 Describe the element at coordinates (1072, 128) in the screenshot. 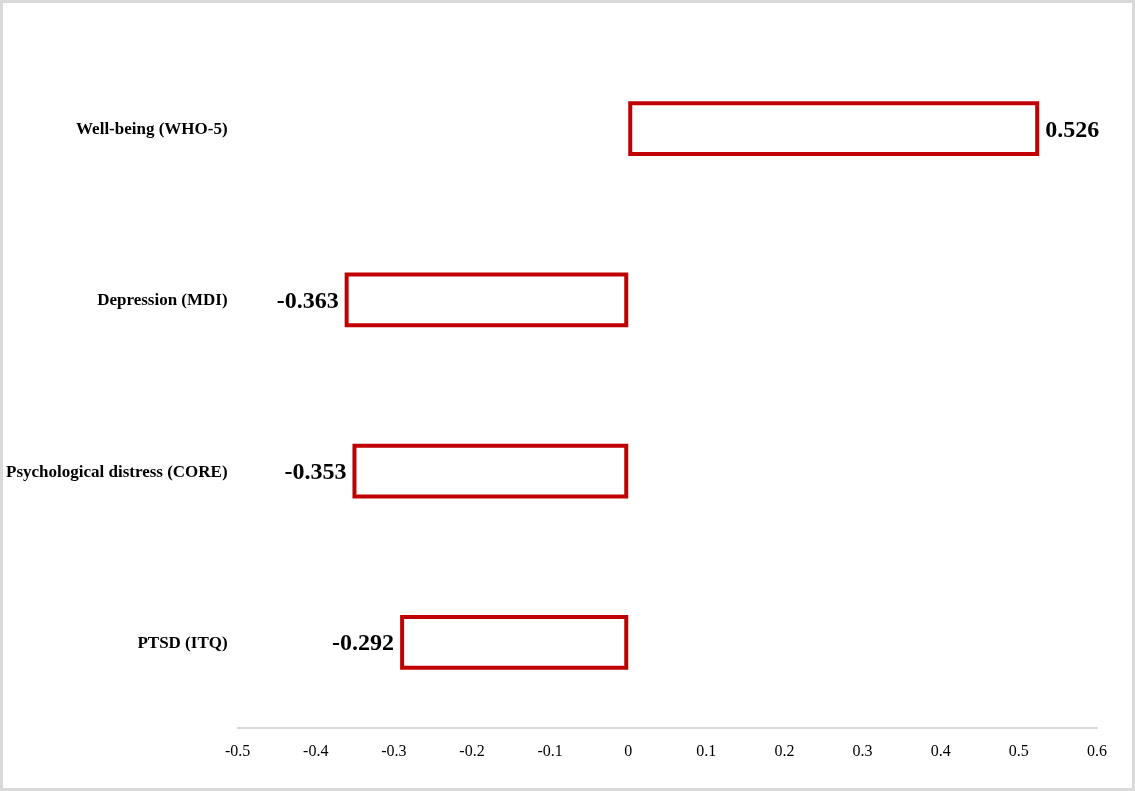

I see `data-label: 0.526` at that location.